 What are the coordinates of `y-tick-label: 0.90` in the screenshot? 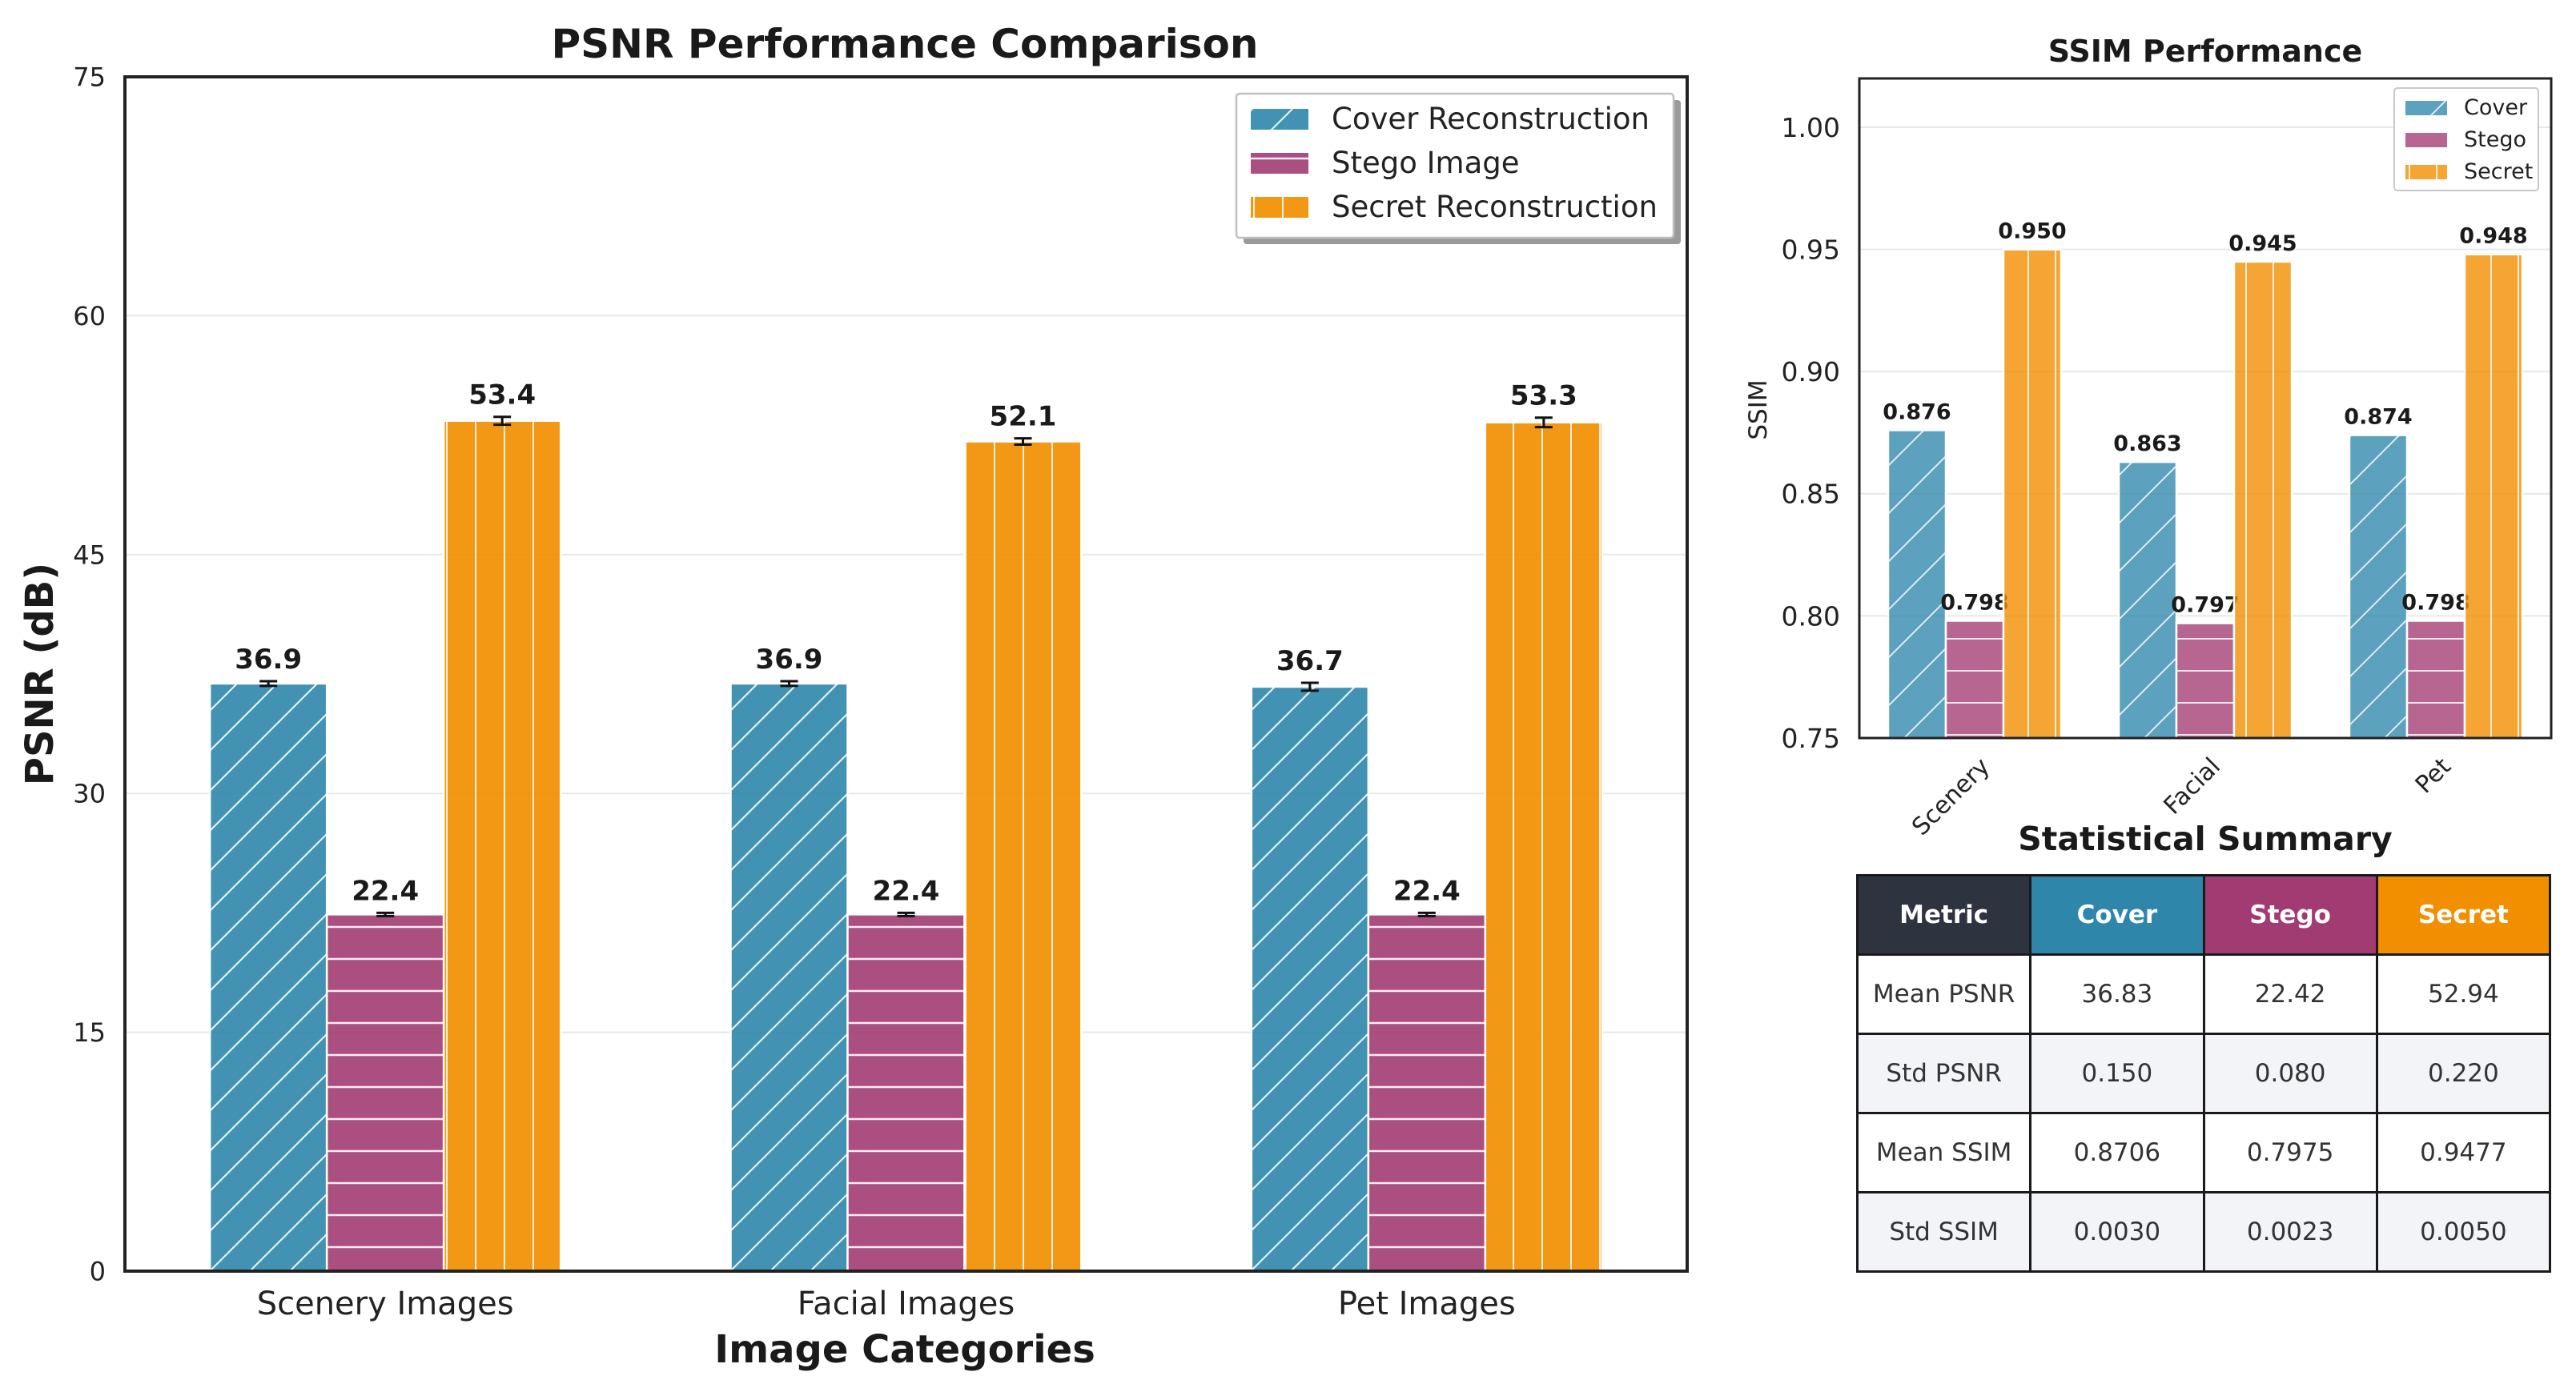 It's located at (1811, 371).